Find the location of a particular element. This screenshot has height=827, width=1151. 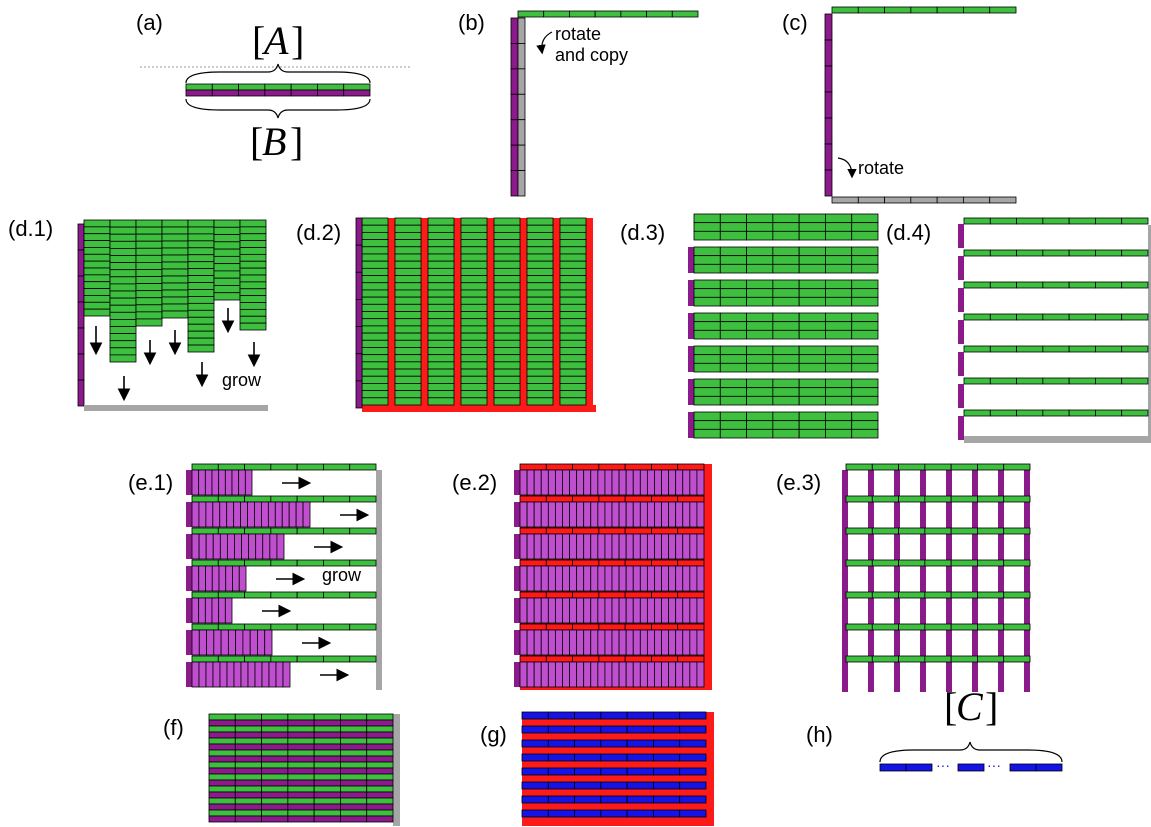

copied-tile-segment is located at coordinates (521, 56).